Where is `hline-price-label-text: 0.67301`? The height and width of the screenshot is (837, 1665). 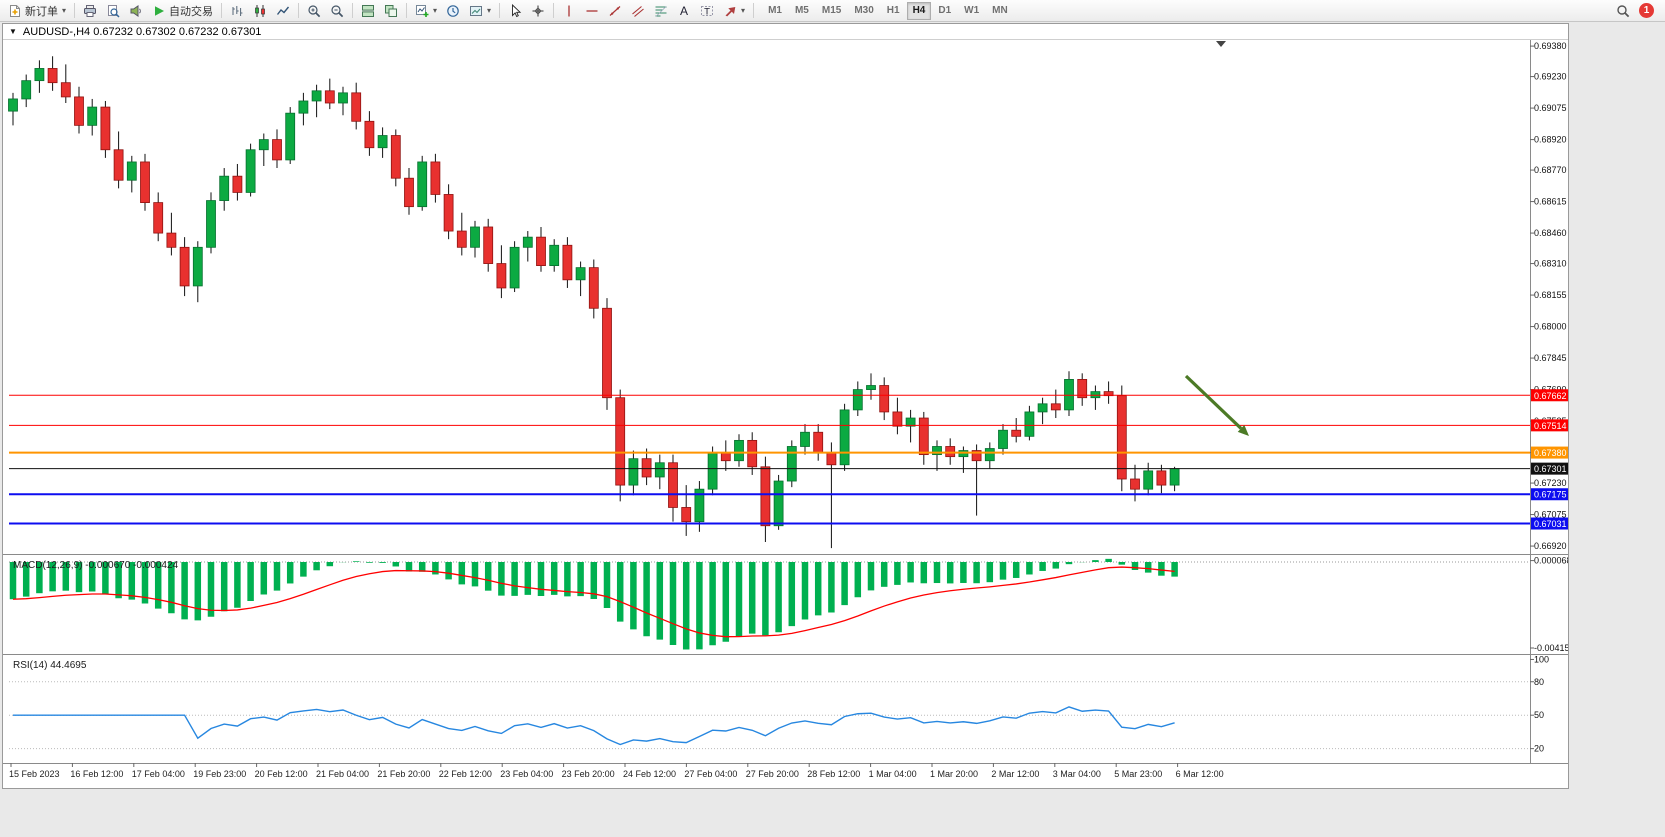
hline-price-label-text: 0.67301 is located at coordinates (1550, 469).